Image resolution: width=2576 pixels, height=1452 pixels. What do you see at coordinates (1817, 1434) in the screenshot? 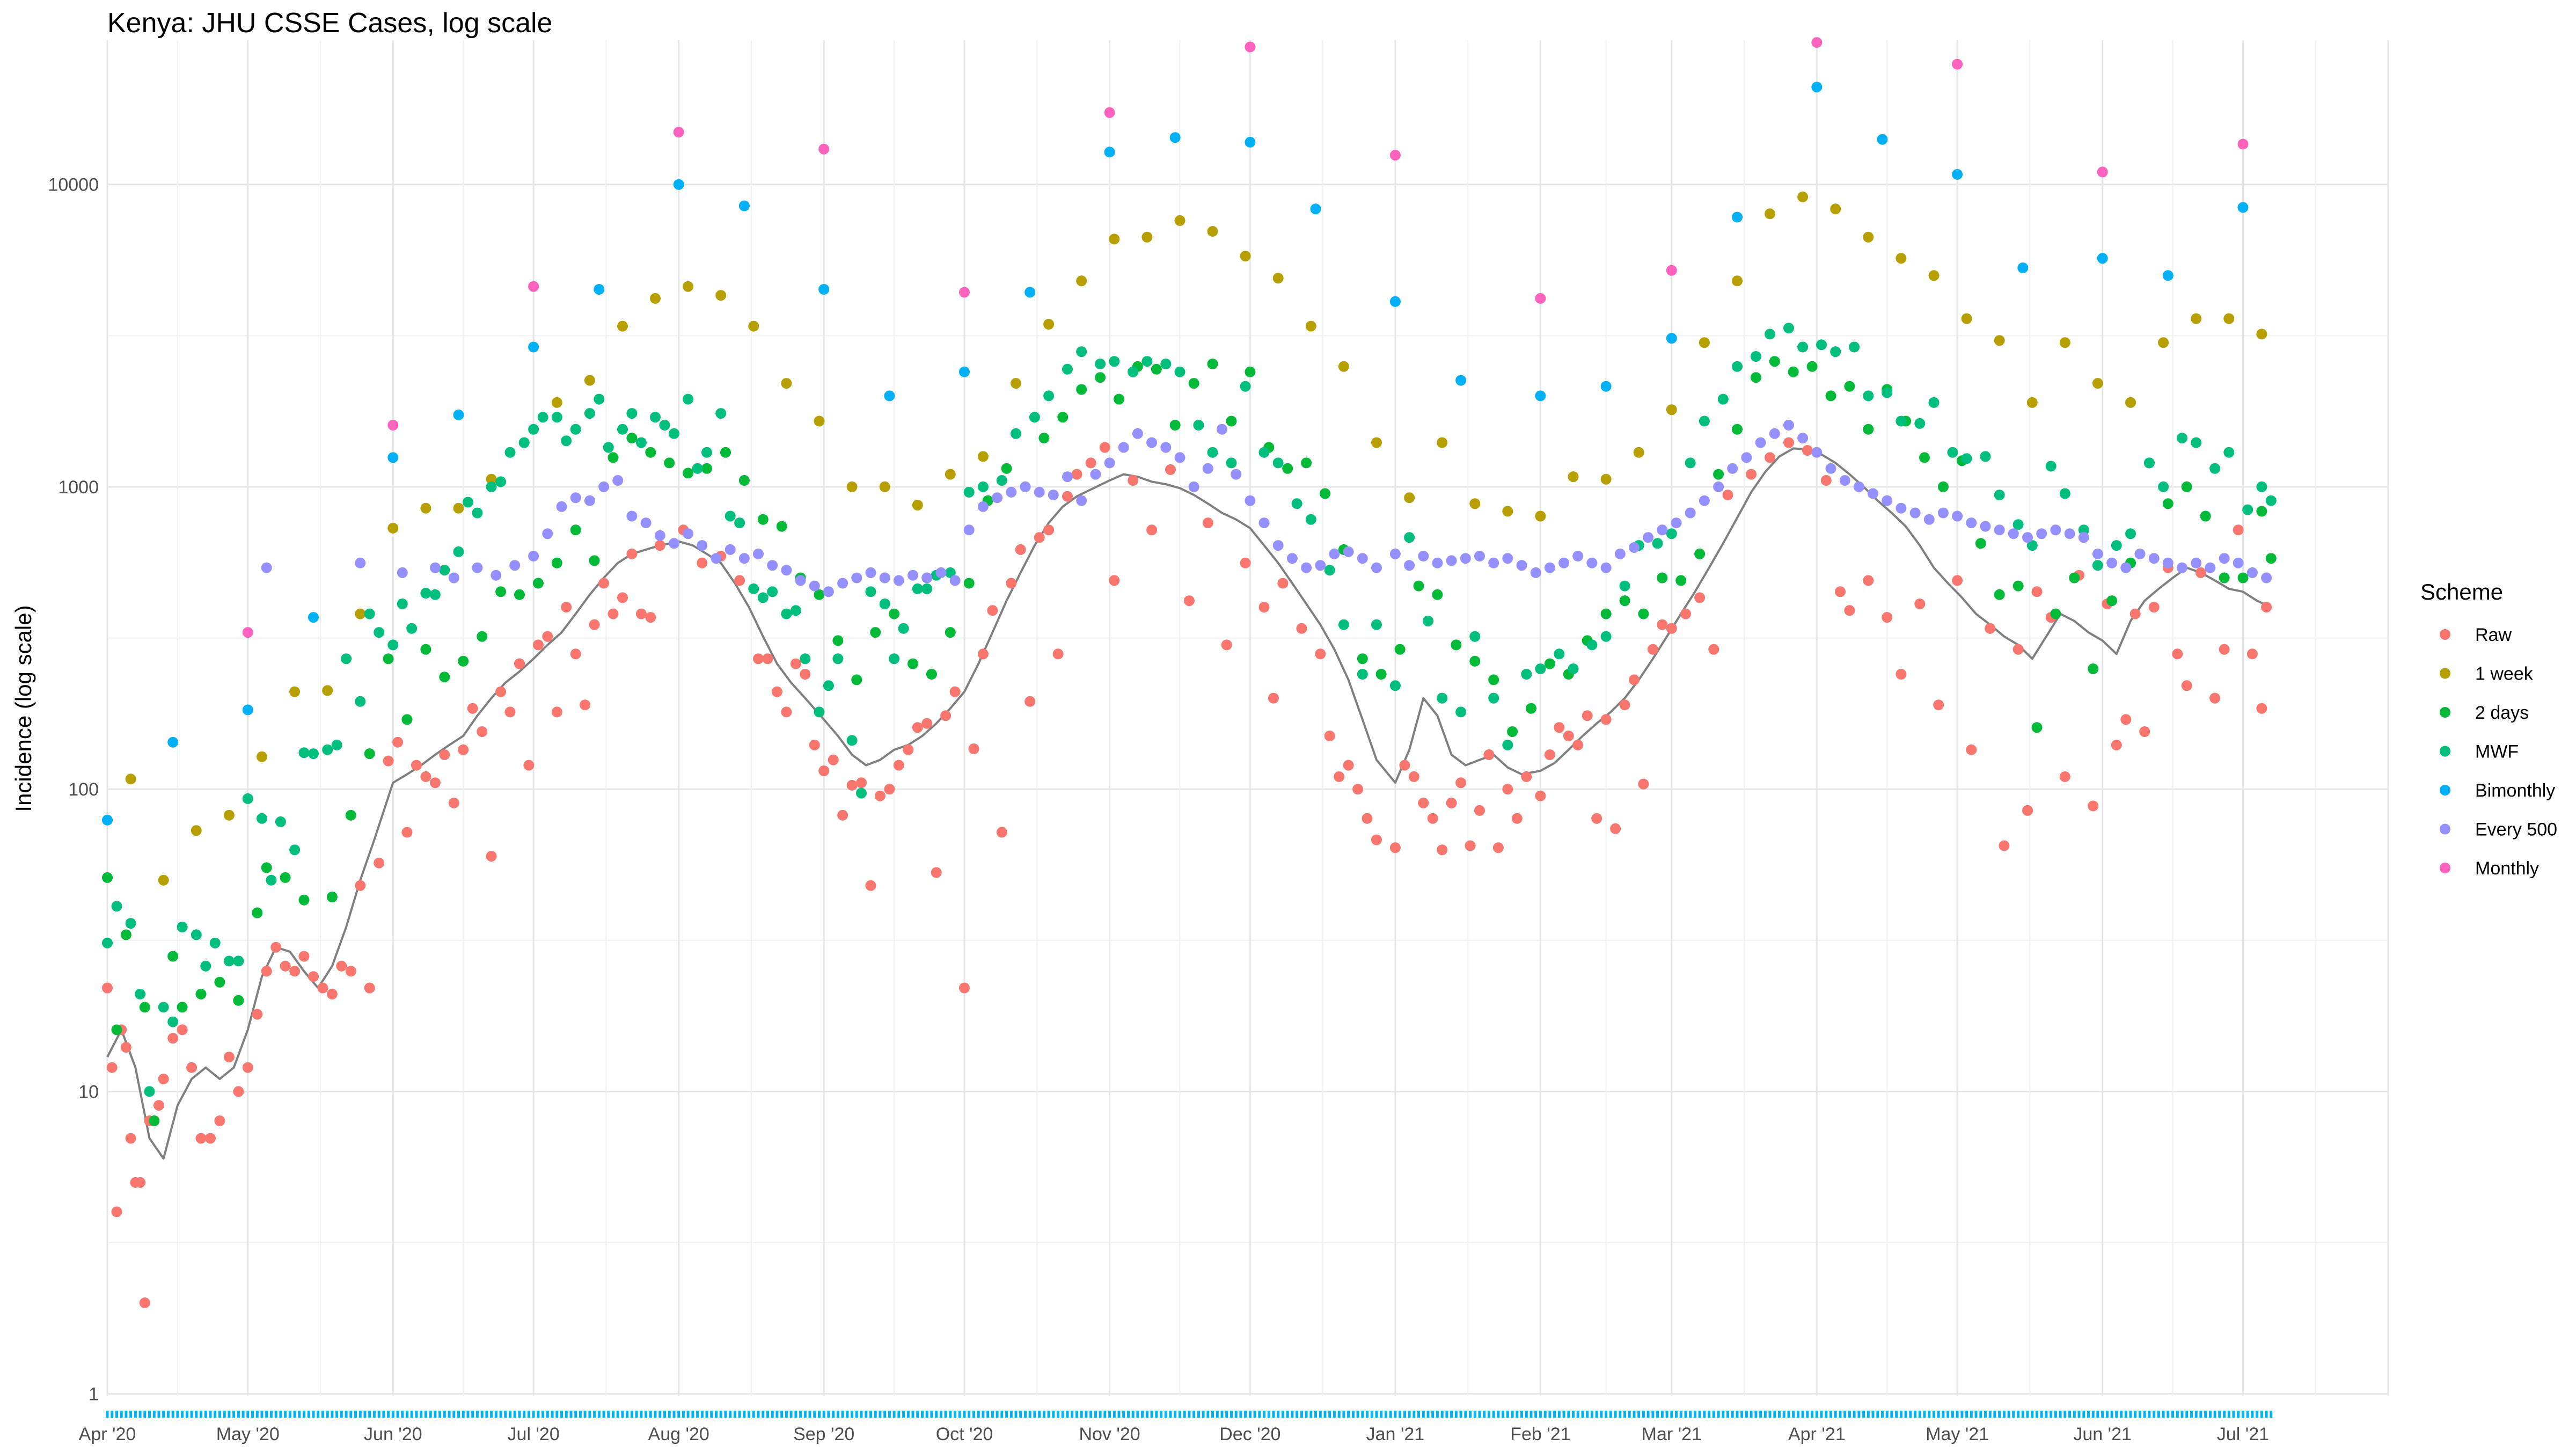
I see `x-tick-label: Apr '21` at bounding box center [1817, 1434].